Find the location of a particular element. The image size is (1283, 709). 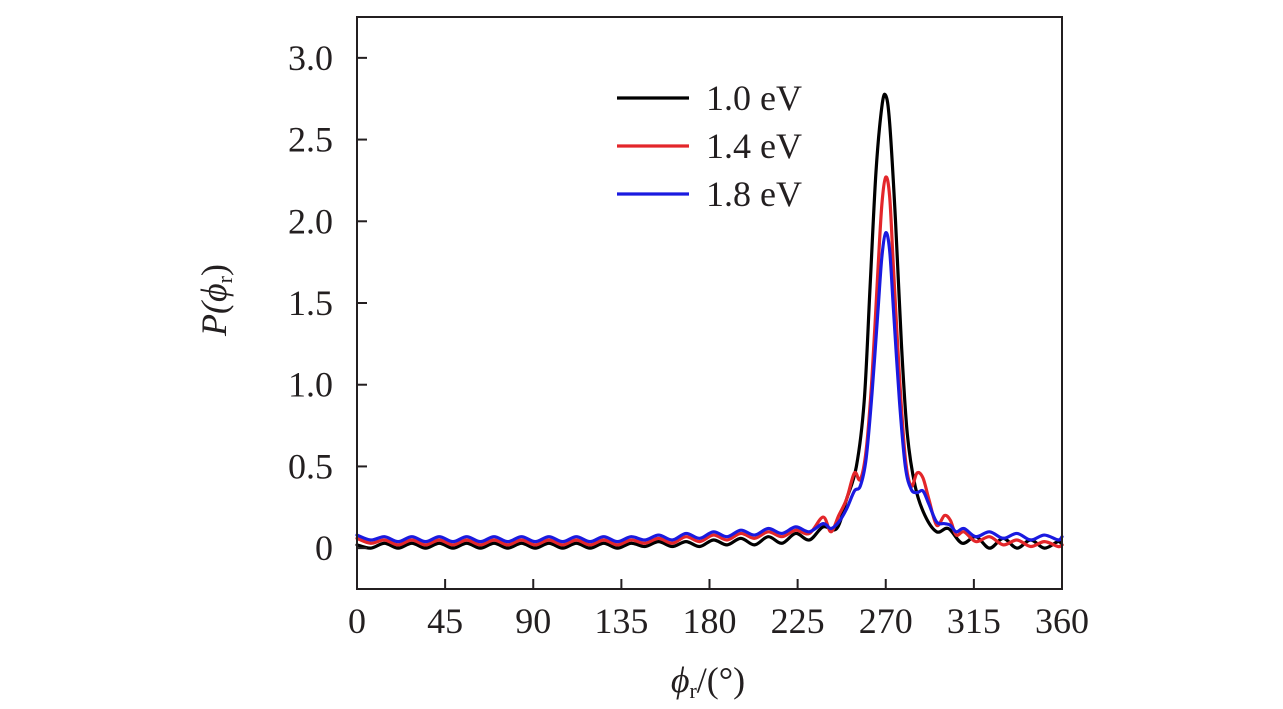

x-tick-label: 270 is located at coordinates (886, 621).